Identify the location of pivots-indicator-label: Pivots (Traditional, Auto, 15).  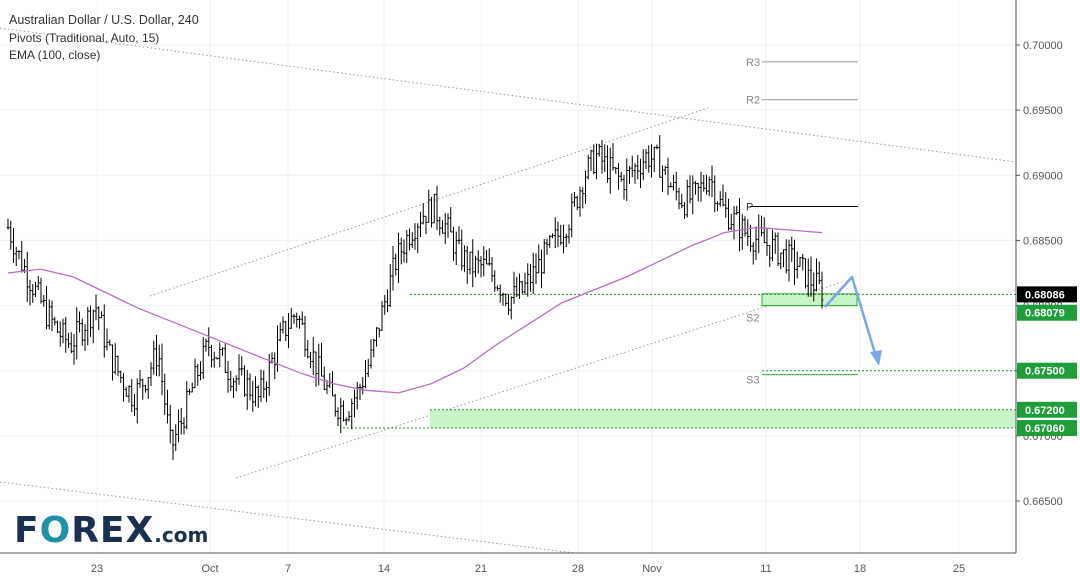
(84, 38).